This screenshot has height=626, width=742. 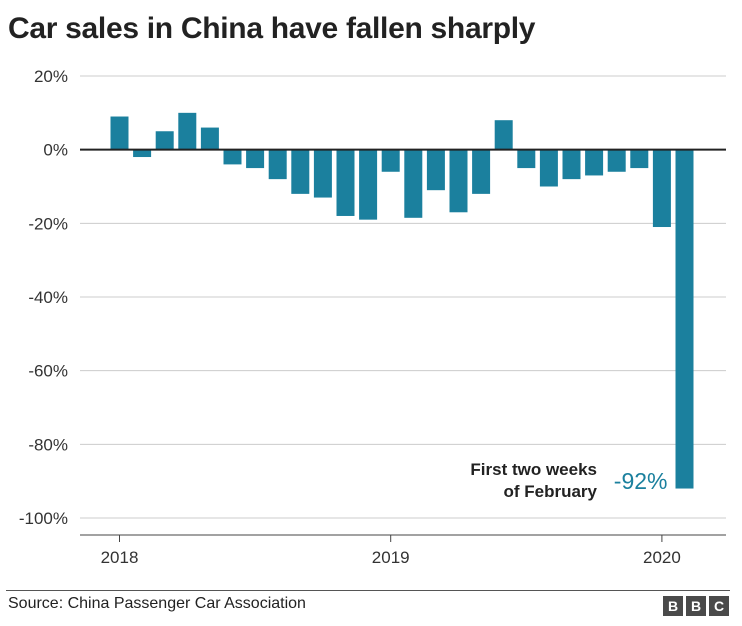 I want to click on logo-letter: C, so click(x=719, y=606).